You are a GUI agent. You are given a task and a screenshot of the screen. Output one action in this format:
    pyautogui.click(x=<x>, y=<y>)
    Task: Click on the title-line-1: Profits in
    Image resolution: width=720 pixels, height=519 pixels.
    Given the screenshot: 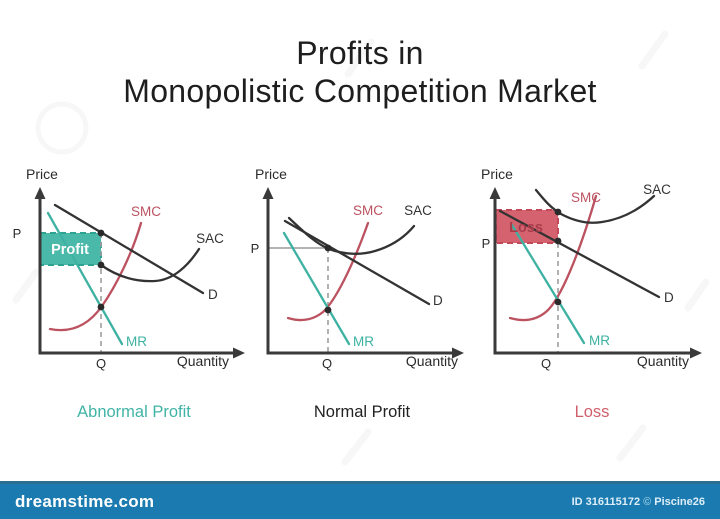 What is the action you would take?
    pyautogui.click(x=360, y=53)
    